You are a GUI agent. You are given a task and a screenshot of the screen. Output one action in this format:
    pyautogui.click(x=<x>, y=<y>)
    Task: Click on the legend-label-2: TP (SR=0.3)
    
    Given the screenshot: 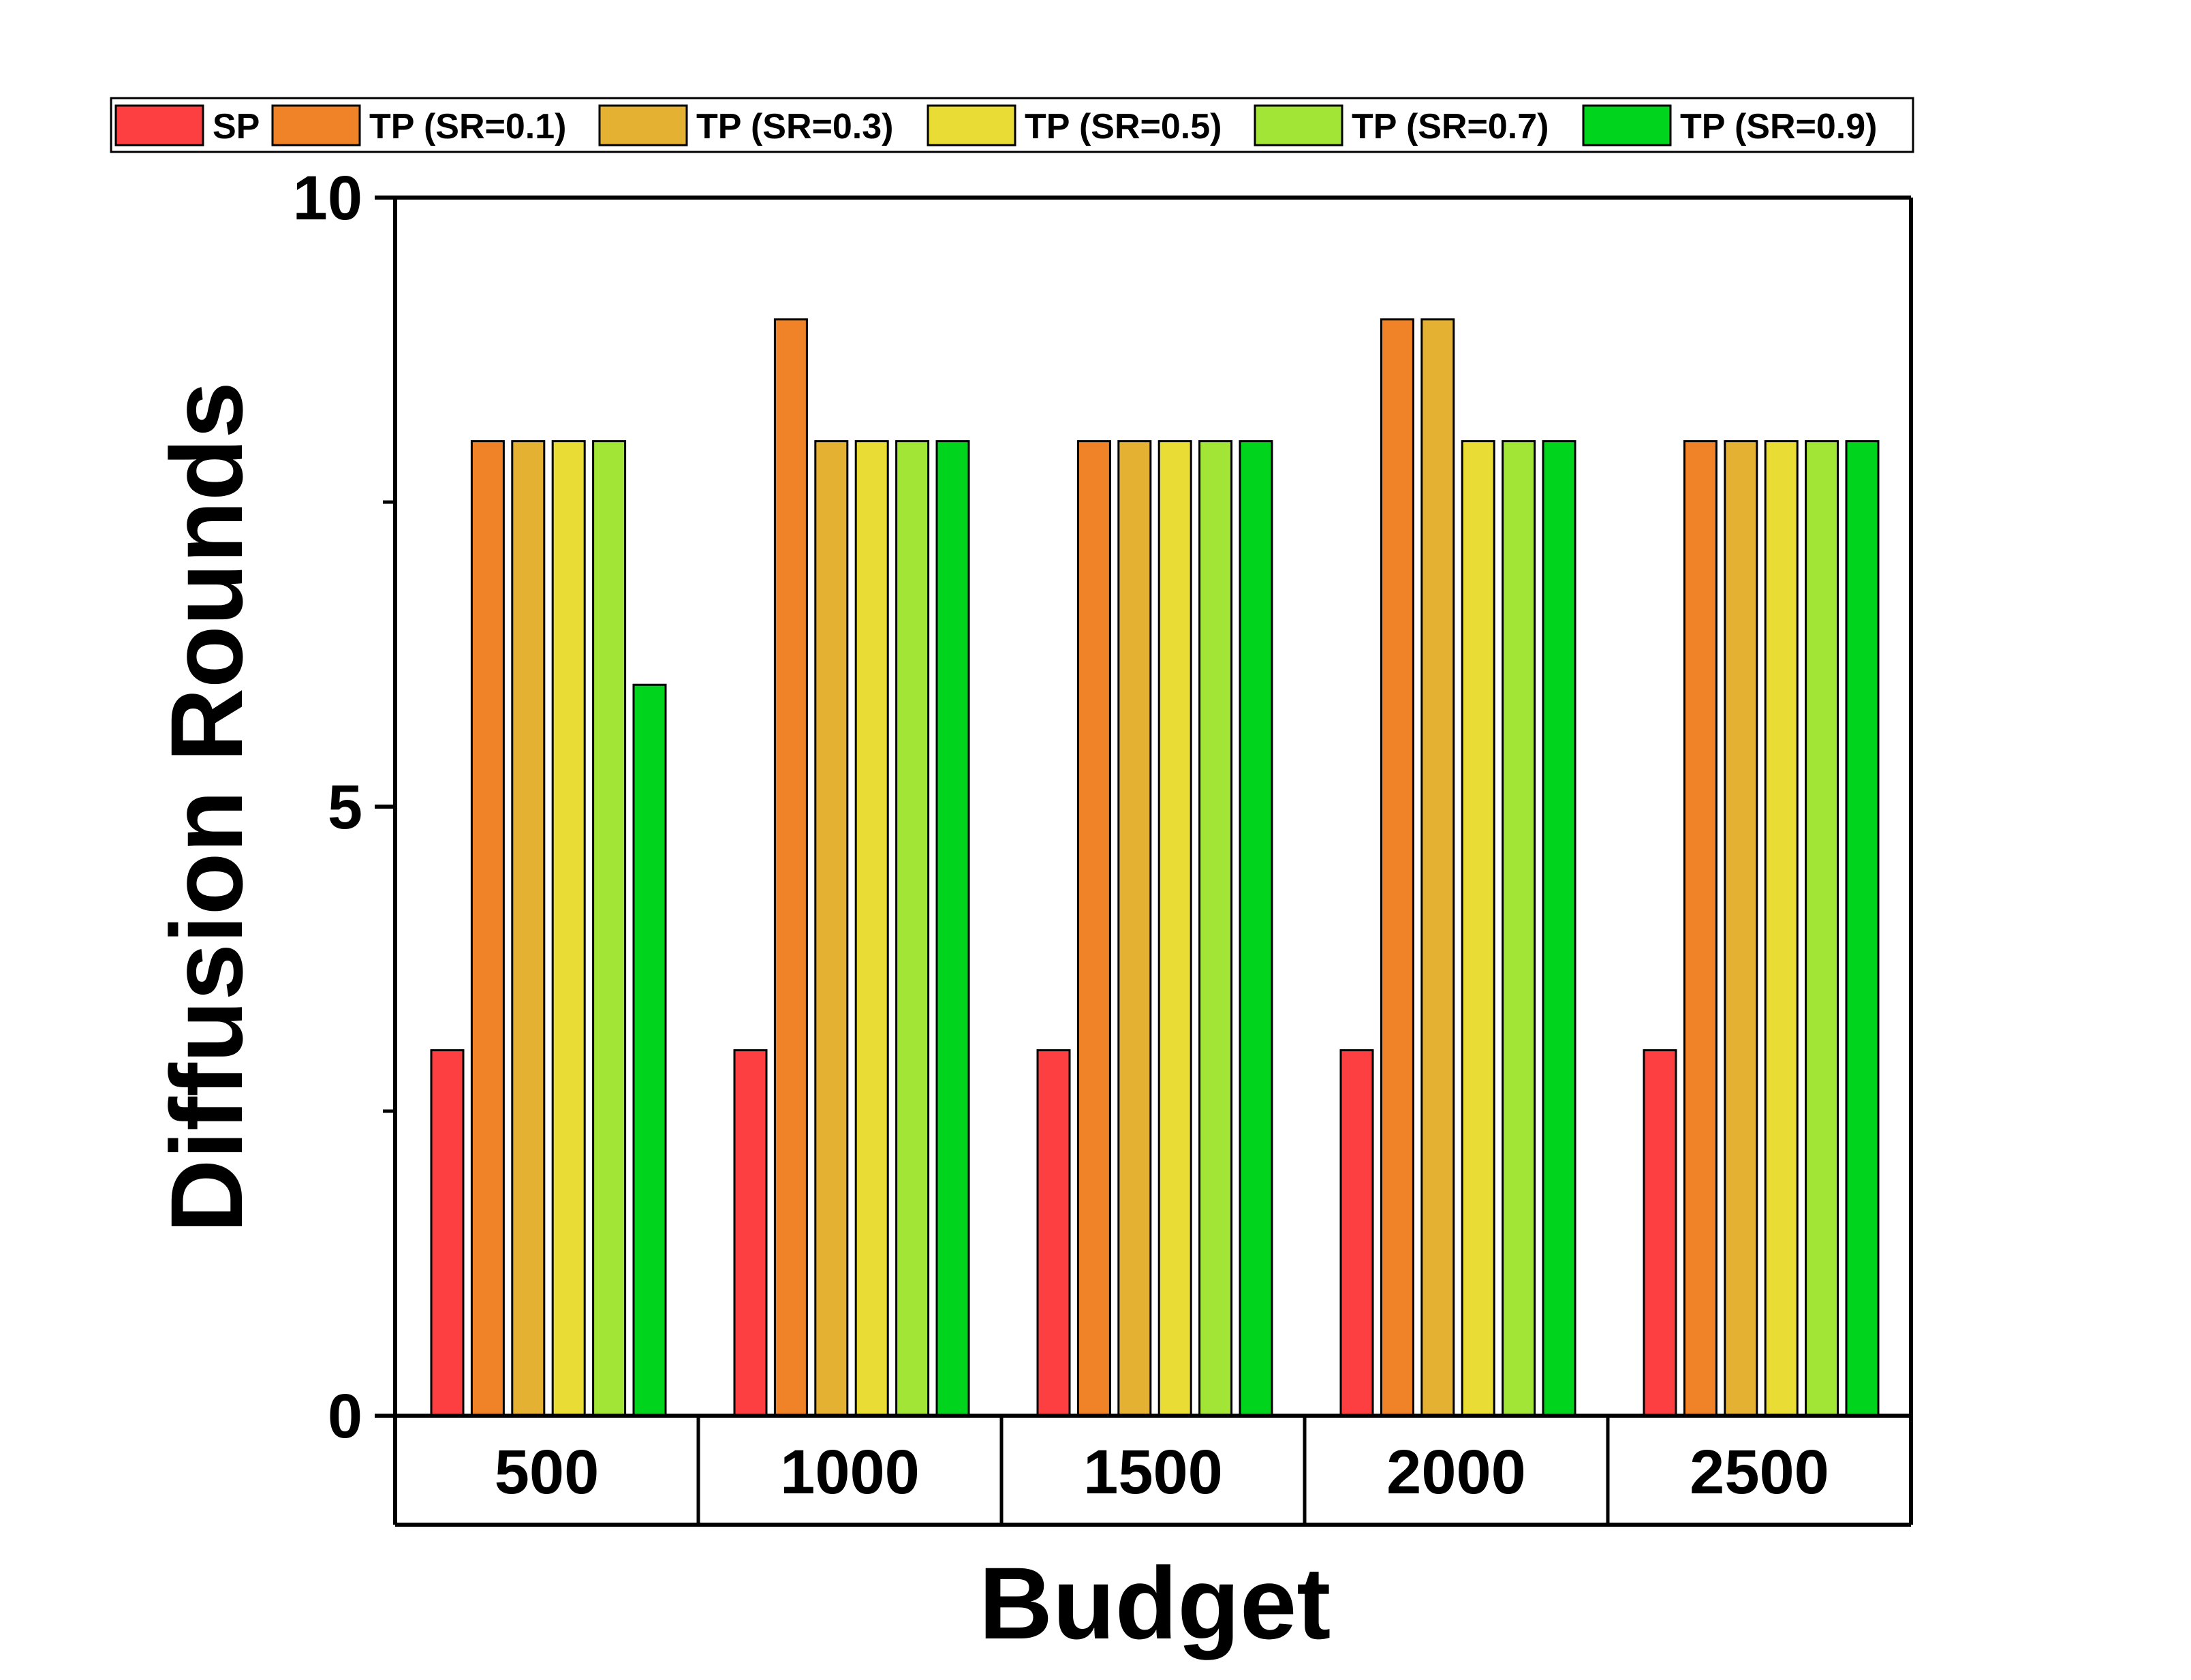 What is the action you would take?
    pyautogui.click(x=794, y=126)
    